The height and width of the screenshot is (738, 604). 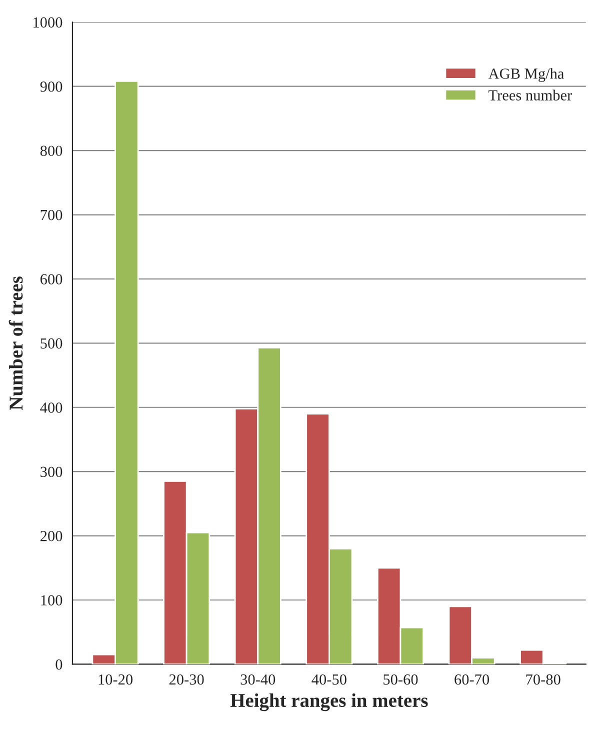 What do you see at coordinates (51, 151) in the screenshot?
I see `y-tick-label: 800` at bounding box center [51, 151].